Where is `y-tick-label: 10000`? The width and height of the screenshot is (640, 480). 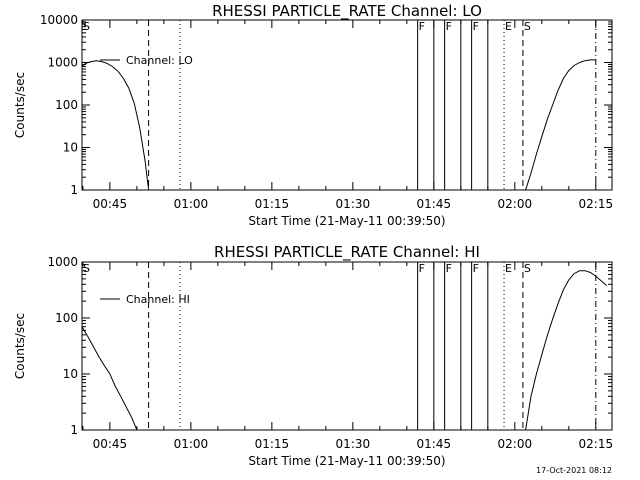
y-tick-label: 10000 is located at coordinates (59, 20).